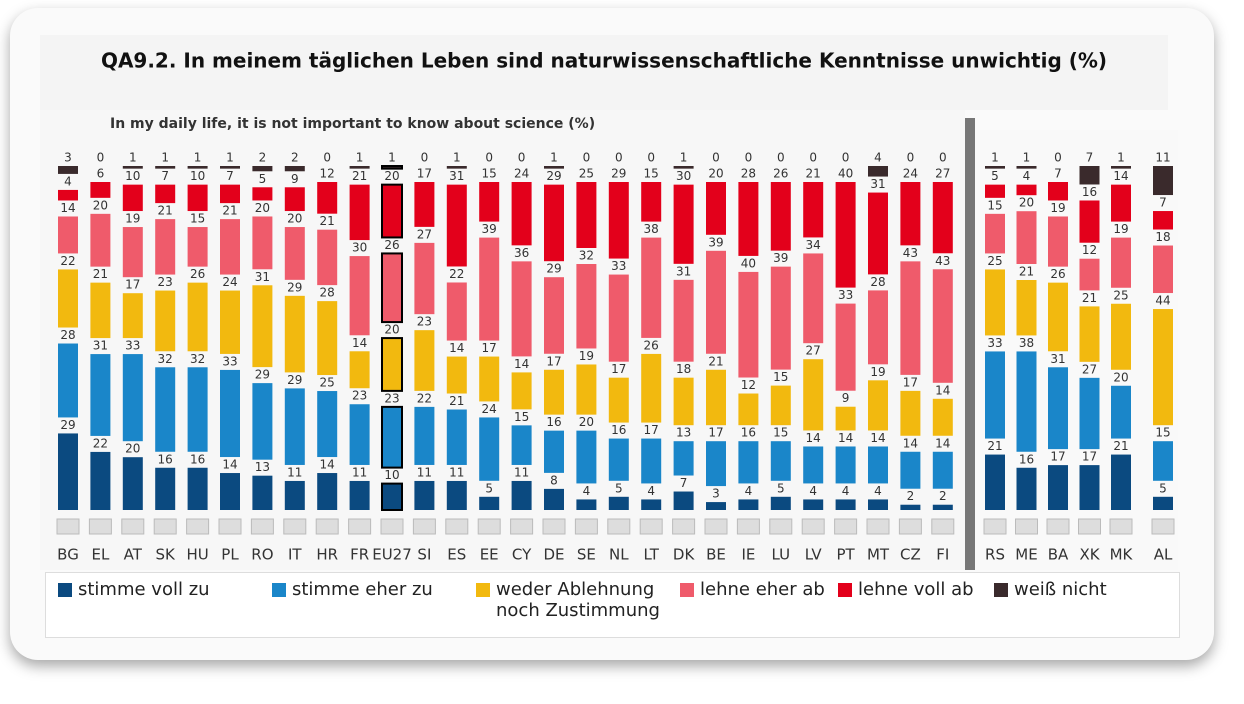  I want to click on value-label: 25, so click(994, 261).